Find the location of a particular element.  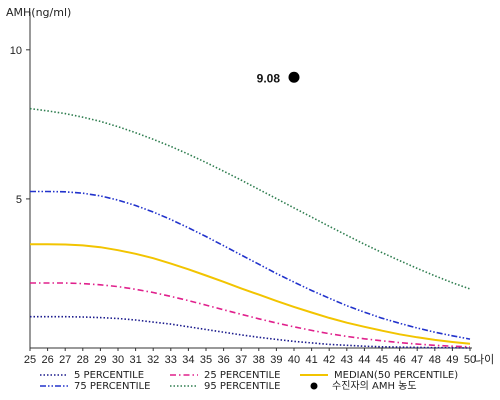

x-tick-label: 39 is located at coordinates (276, 360).